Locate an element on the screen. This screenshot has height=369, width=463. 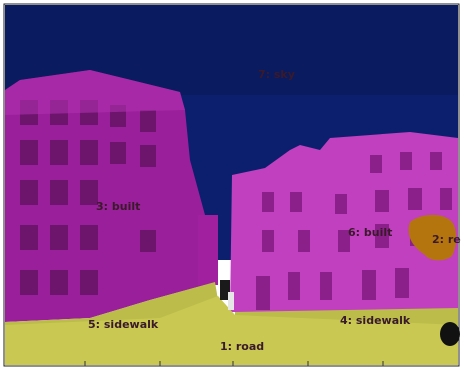
label-built-right: 6: built is located at coordinates (370, 232).